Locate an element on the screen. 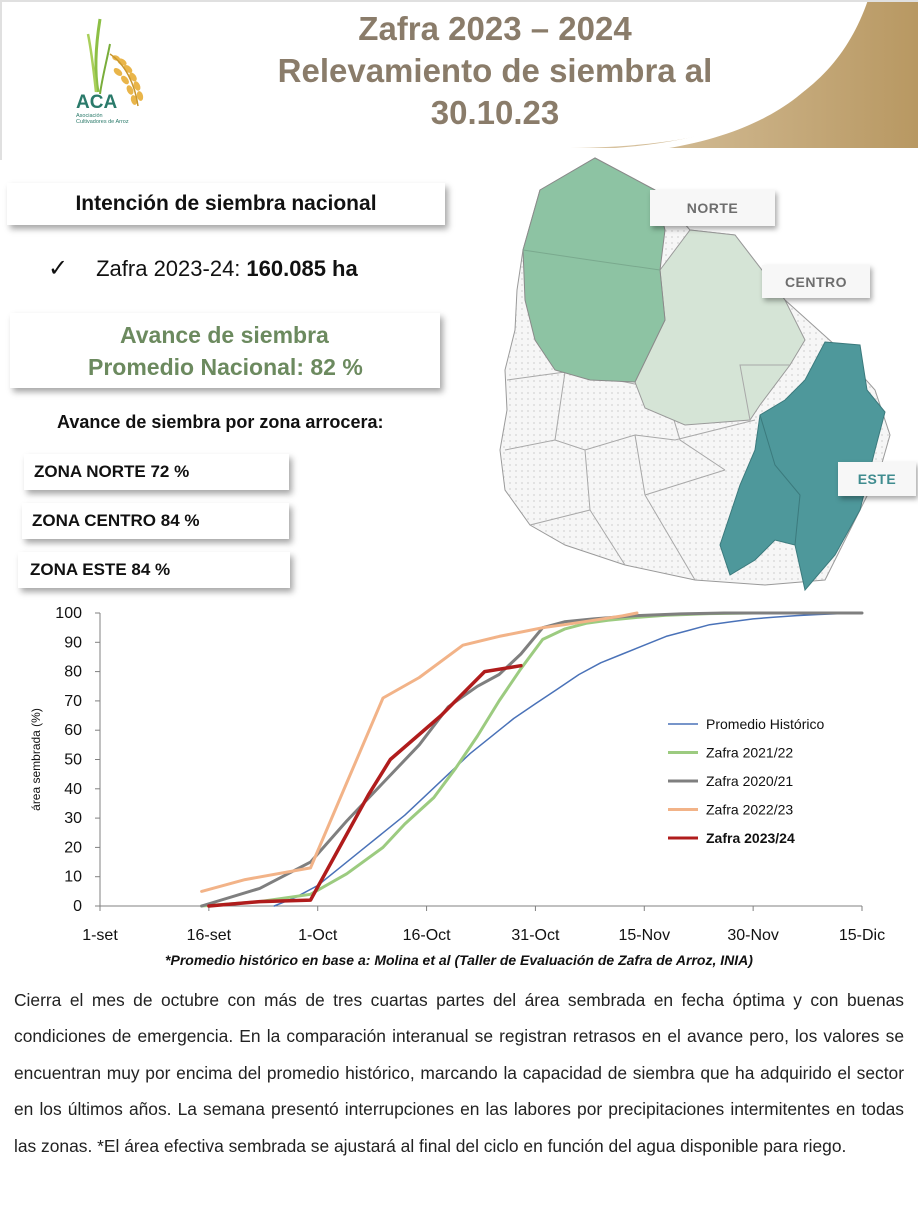 This screenshot has height=1212, width=918. y-tick-label: 50 is located at coordinates (73, 760).